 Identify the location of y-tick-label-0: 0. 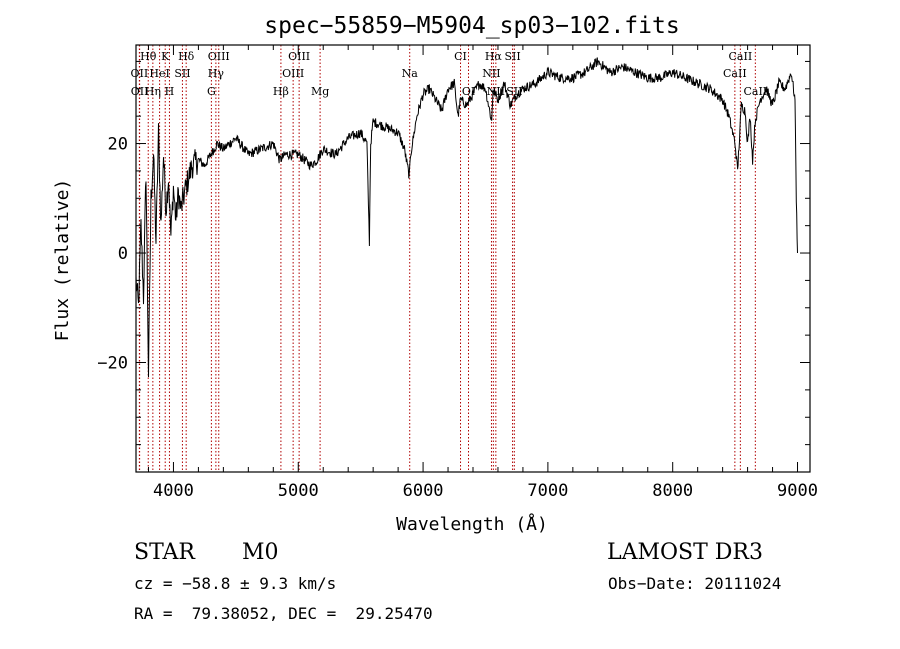
(123, 254).